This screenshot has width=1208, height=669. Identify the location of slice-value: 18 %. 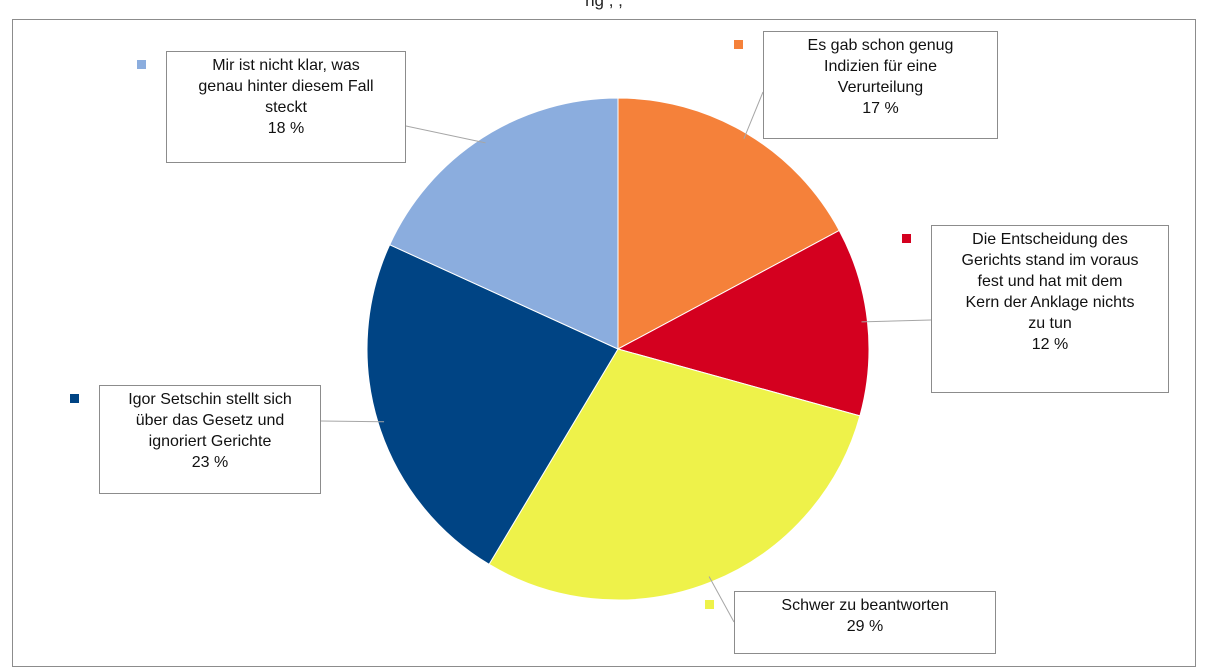
(286, 128).